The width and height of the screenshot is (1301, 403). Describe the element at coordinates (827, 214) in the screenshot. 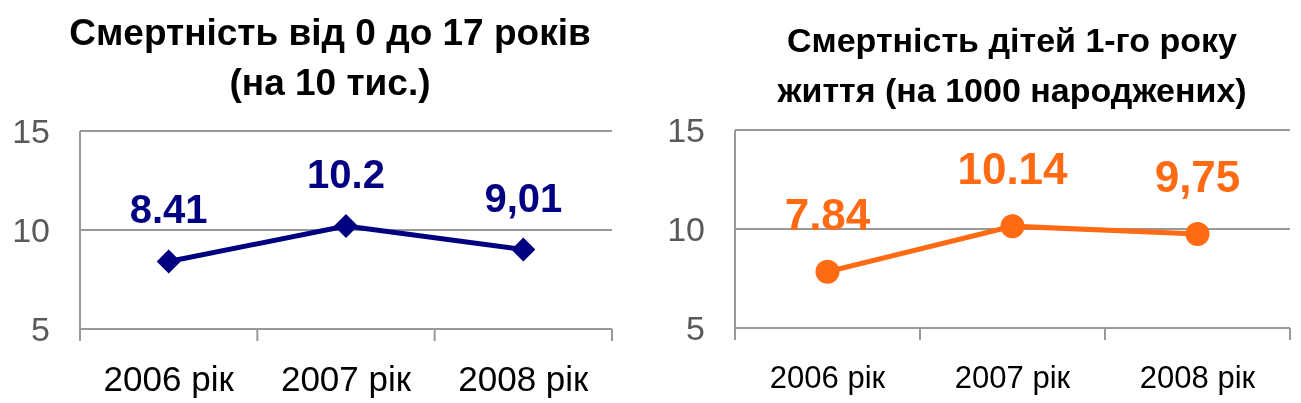

I see `data-label: 7.84` at that location.